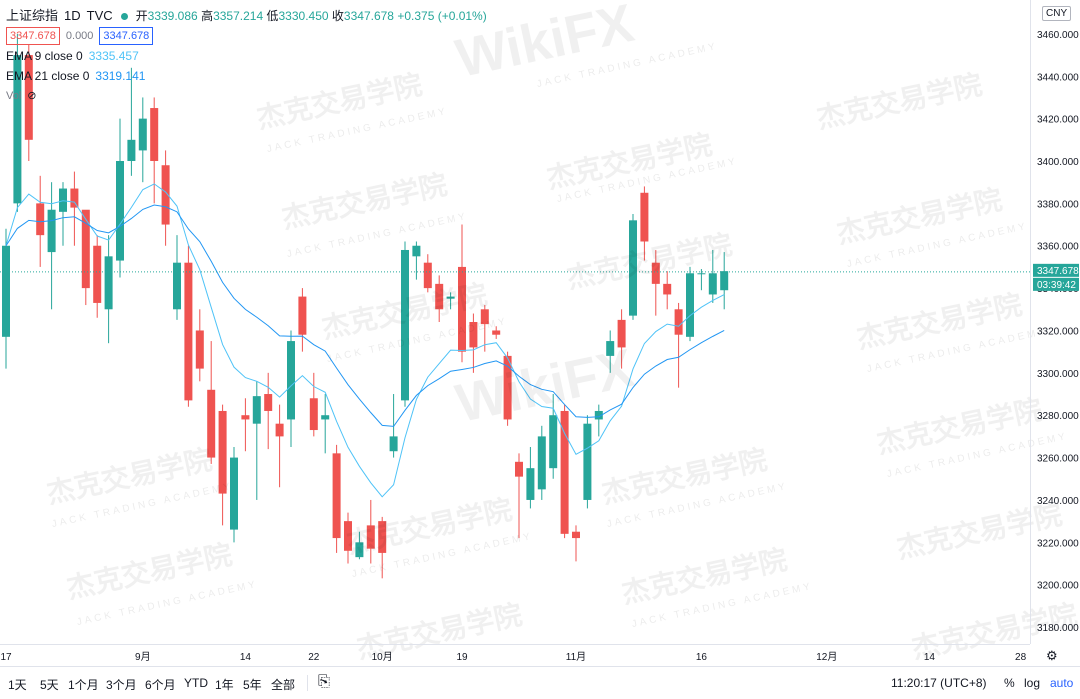 The width and height of the screenshot is (1080, 699). Describe the element at coordinates (826, 657) in the screenshot. I see `time-tick-label: 12月` at that location.